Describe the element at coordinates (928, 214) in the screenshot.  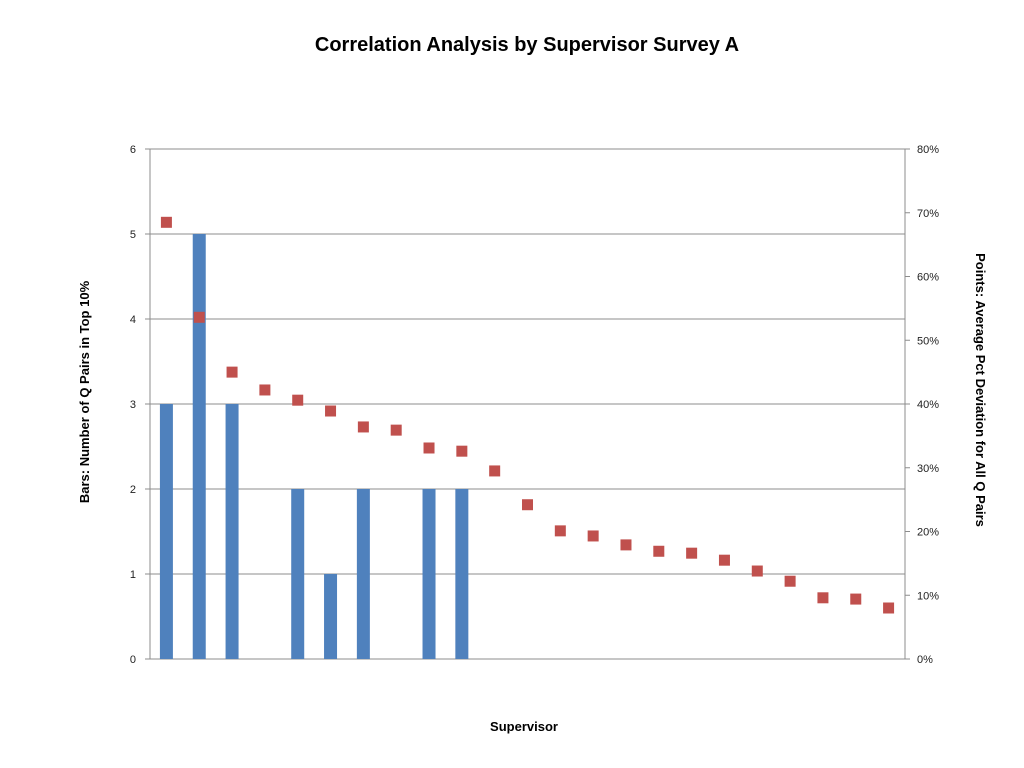
I see `right-tick-label: 70%` at that location.